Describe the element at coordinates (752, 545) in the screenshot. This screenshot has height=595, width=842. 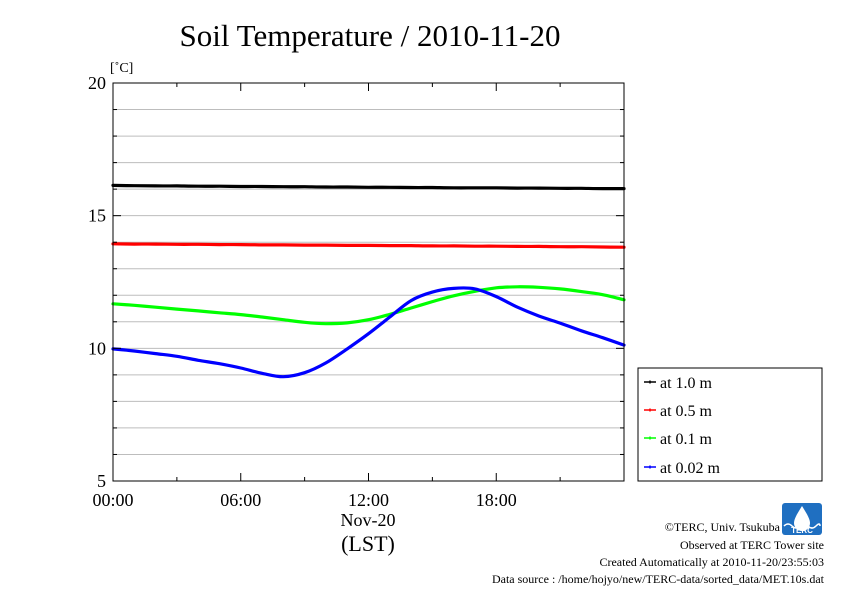
I see `observed-text: Observed at TERC Tower site` at that location.